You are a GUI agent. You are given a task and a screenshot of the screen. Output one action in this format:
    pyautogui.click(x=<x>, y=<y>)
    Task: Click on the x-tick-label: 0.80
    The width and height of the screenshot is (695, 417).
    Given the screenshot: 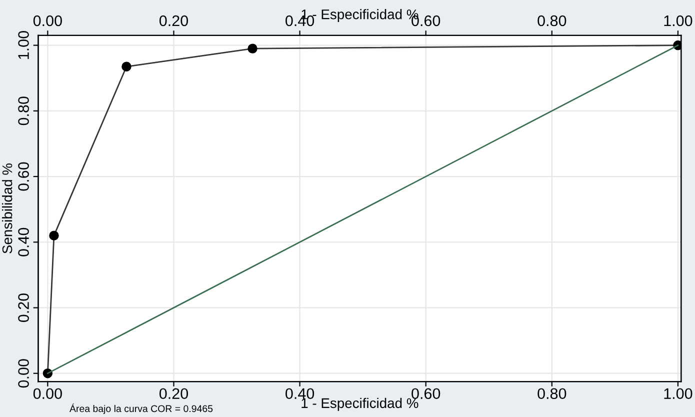 What is the action you would take?
    pyautogui.click(x=552, y=394)
    